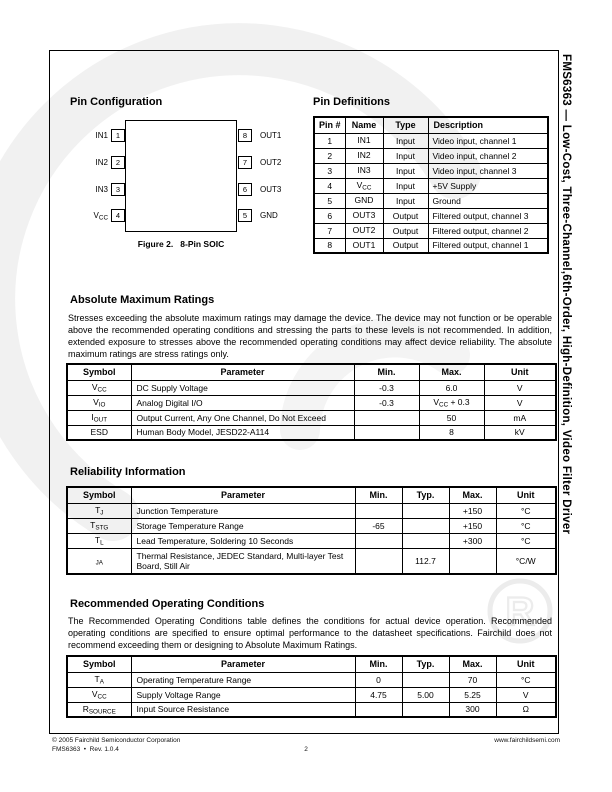 This screenshot has height=792, width=612. What do you see at coordinates (472, 540) in the screenshot?
I see `cell-max: +300` at bounding box center [472, 540].